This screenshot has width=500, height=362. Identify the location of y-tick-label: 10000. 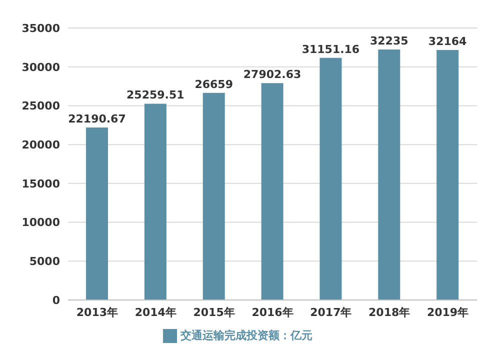
(41, 223).